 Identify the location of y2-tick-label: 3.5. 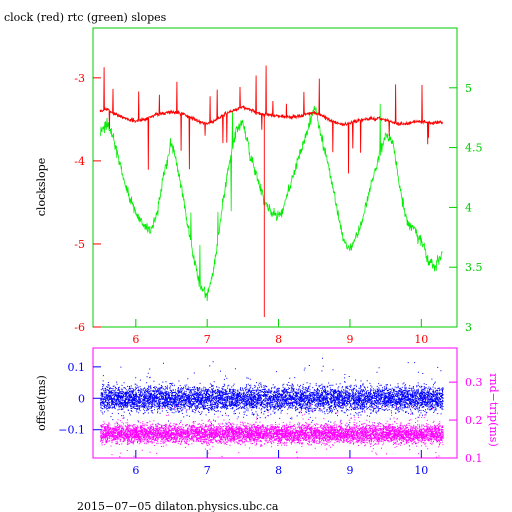
(474, 267).